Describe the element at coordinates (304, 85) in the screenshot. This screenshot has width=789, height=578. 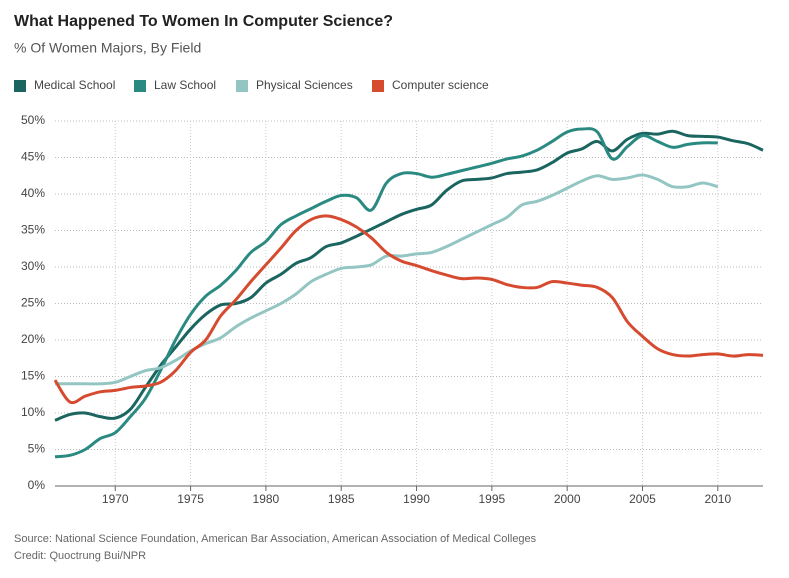
I see `legend-label: Physical Sciences` at that location.